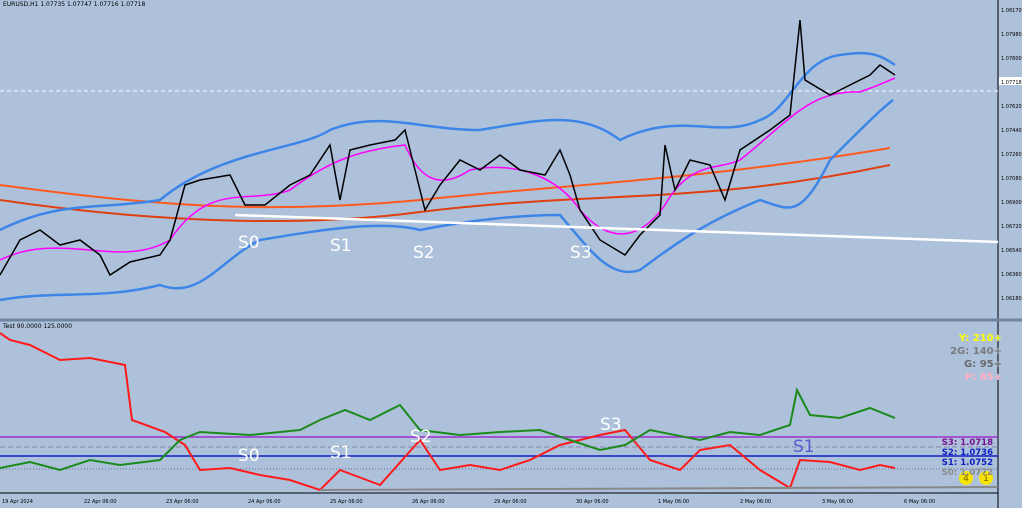 The width and height of the screenshot is (1022, 508). Describe the element at coordinates (980, 338) in the screenshot. I see `legend-entry: Y: 210+` at that location.